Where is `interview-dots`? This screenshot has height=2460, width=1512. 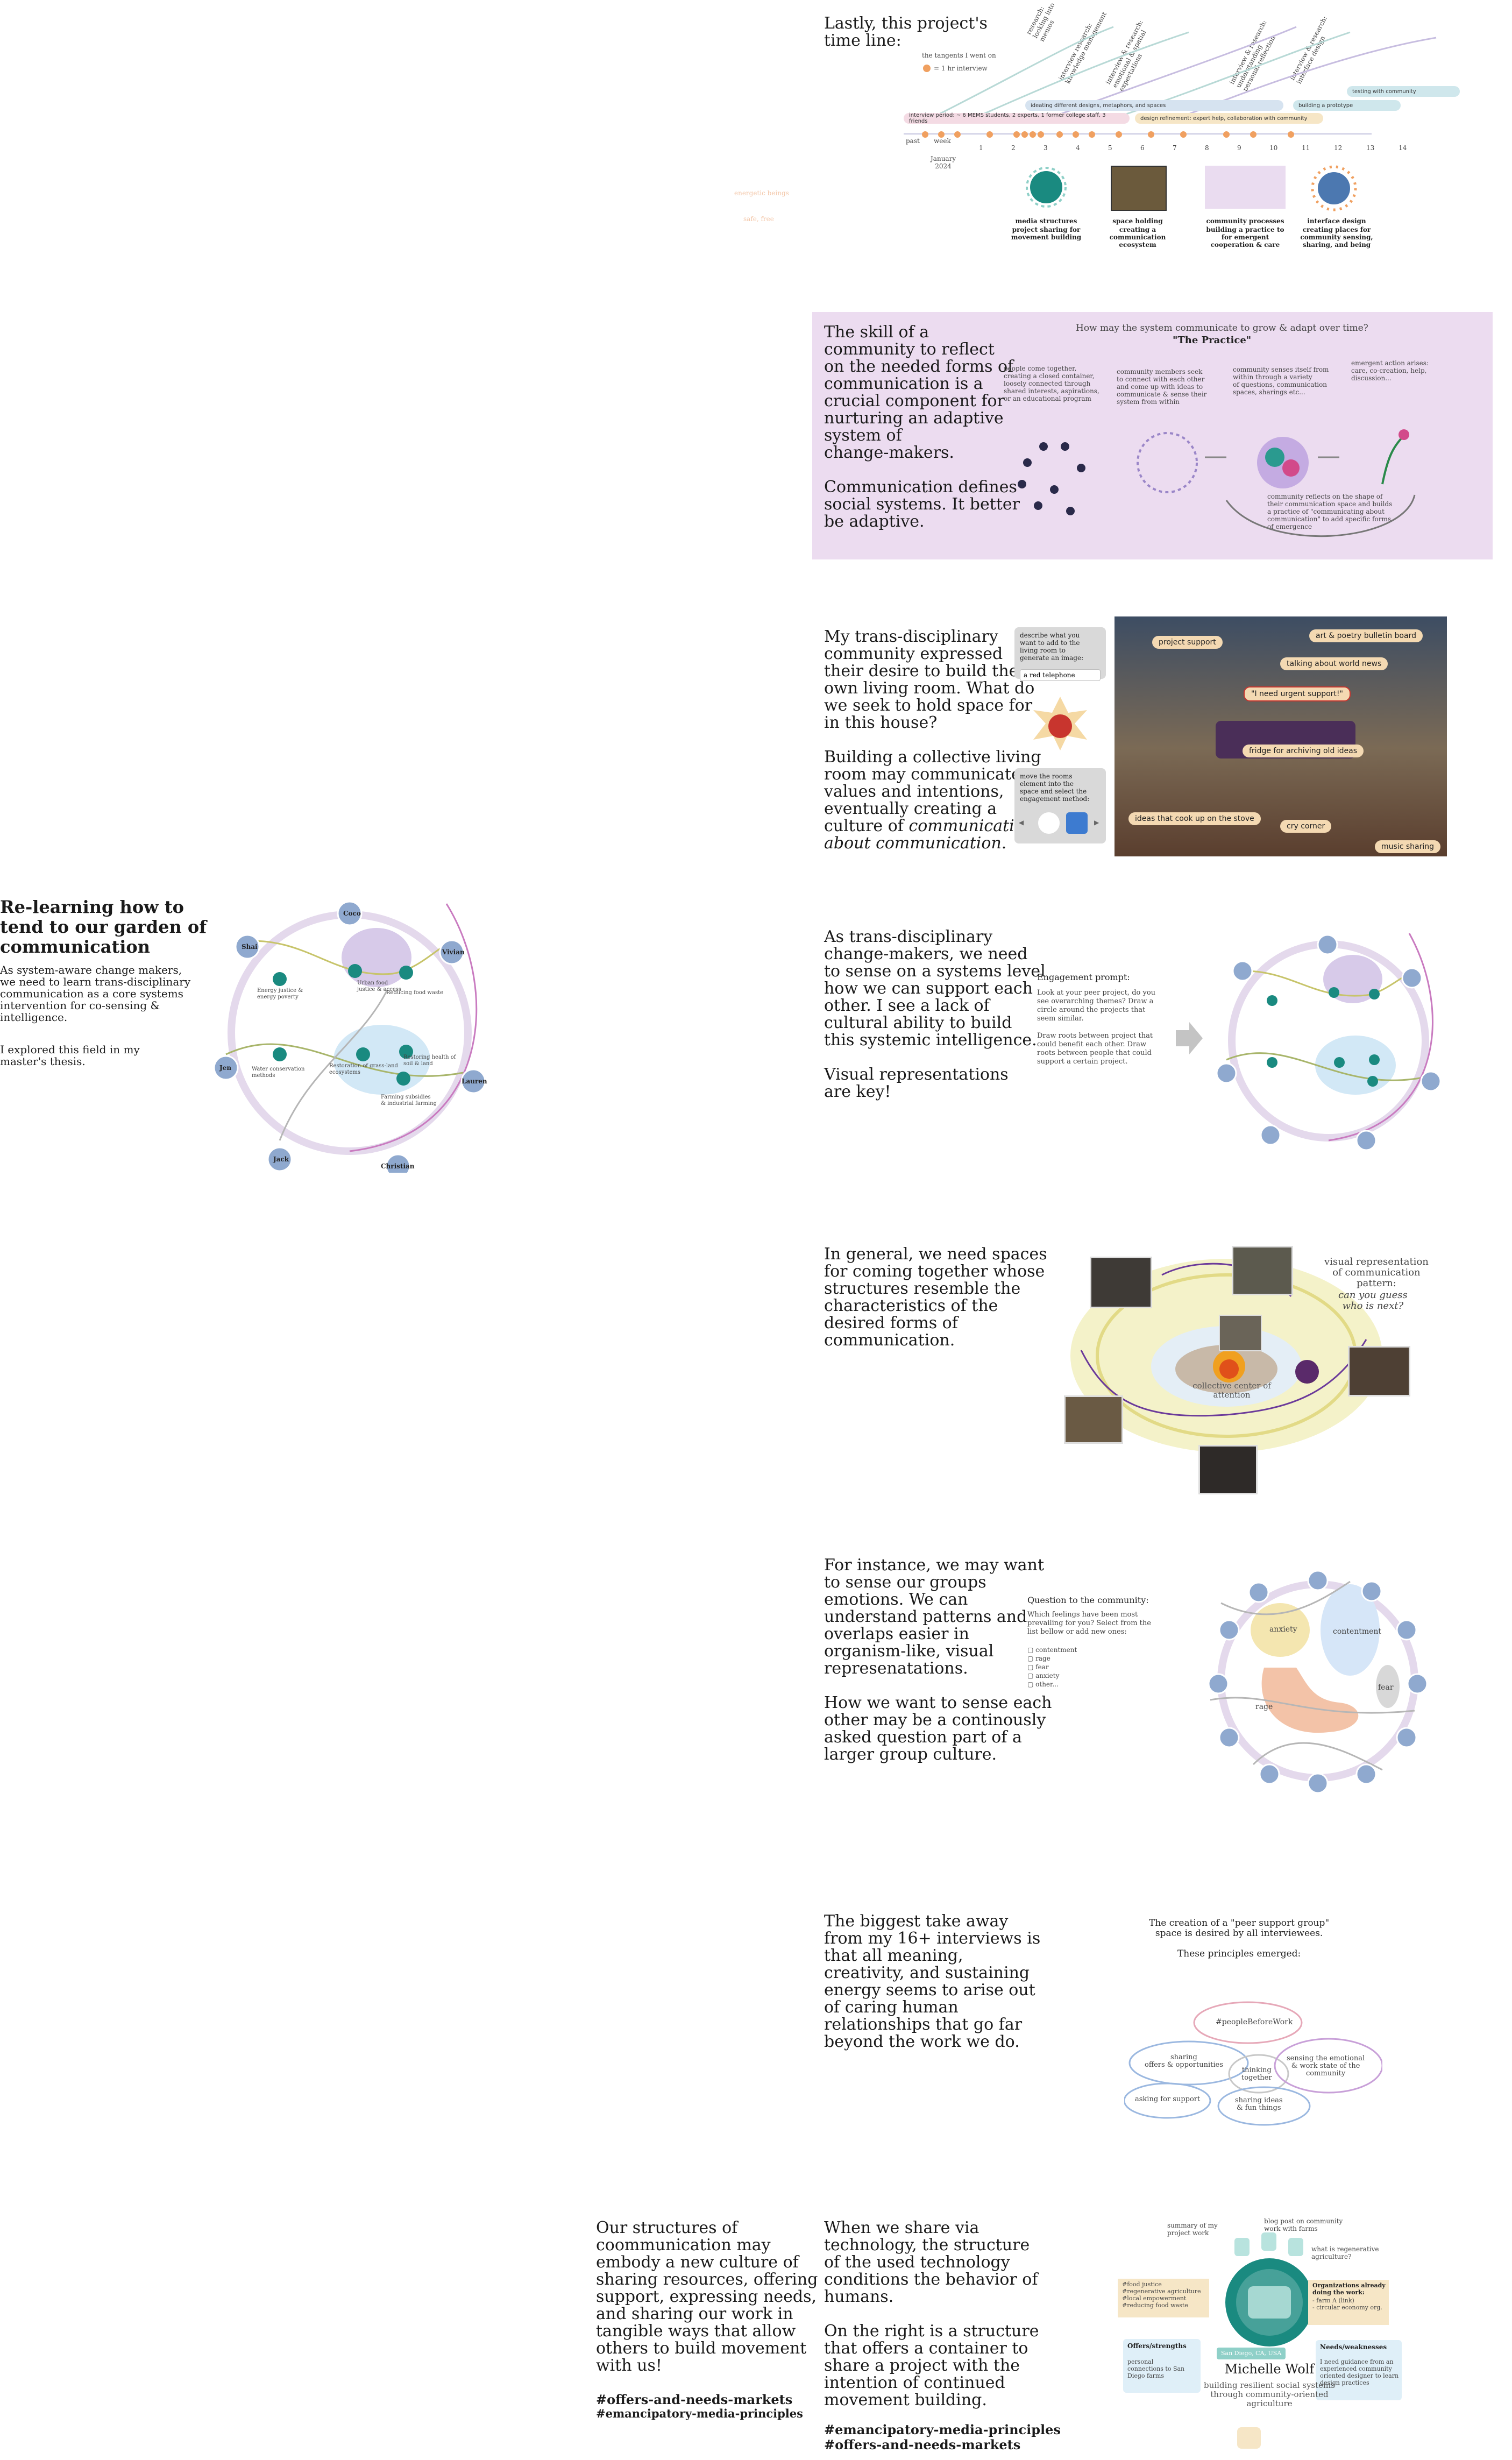 interview-dots is located at coordinates (1108, 134).